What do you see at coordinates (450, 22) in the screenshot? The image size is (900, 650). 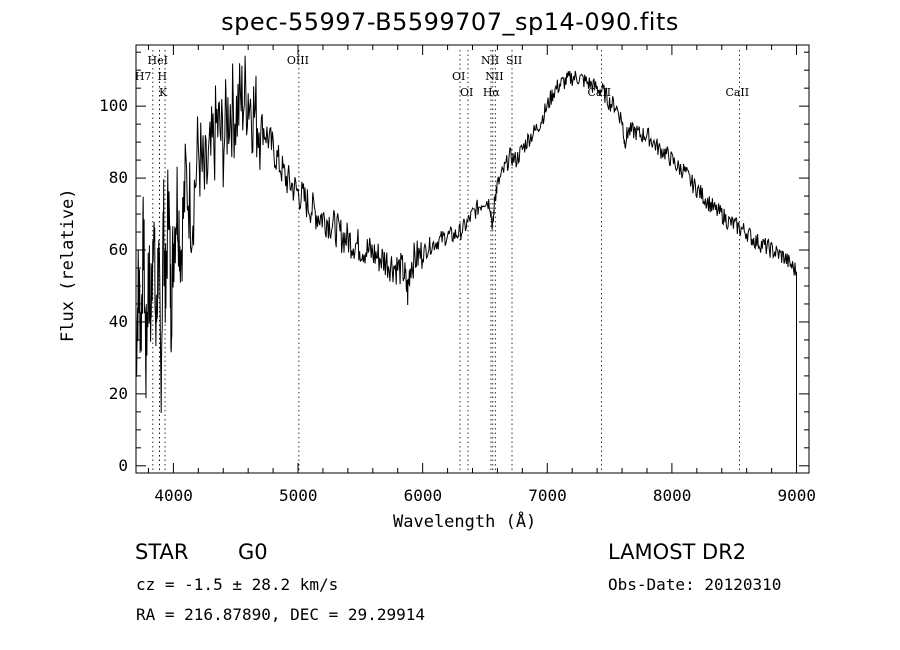 I see `chart-title: spec-55997-B5599707_sp14-090.fits` at bounding box center [450, 22].